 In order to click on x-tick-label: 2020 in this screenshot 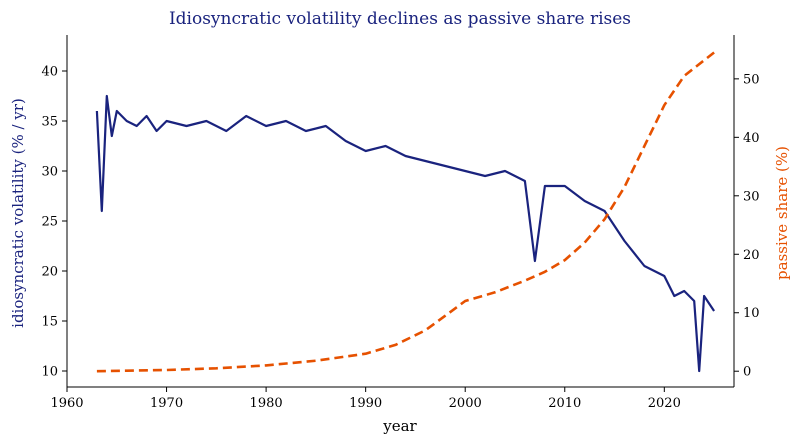, I will do `click(664, 403)`.